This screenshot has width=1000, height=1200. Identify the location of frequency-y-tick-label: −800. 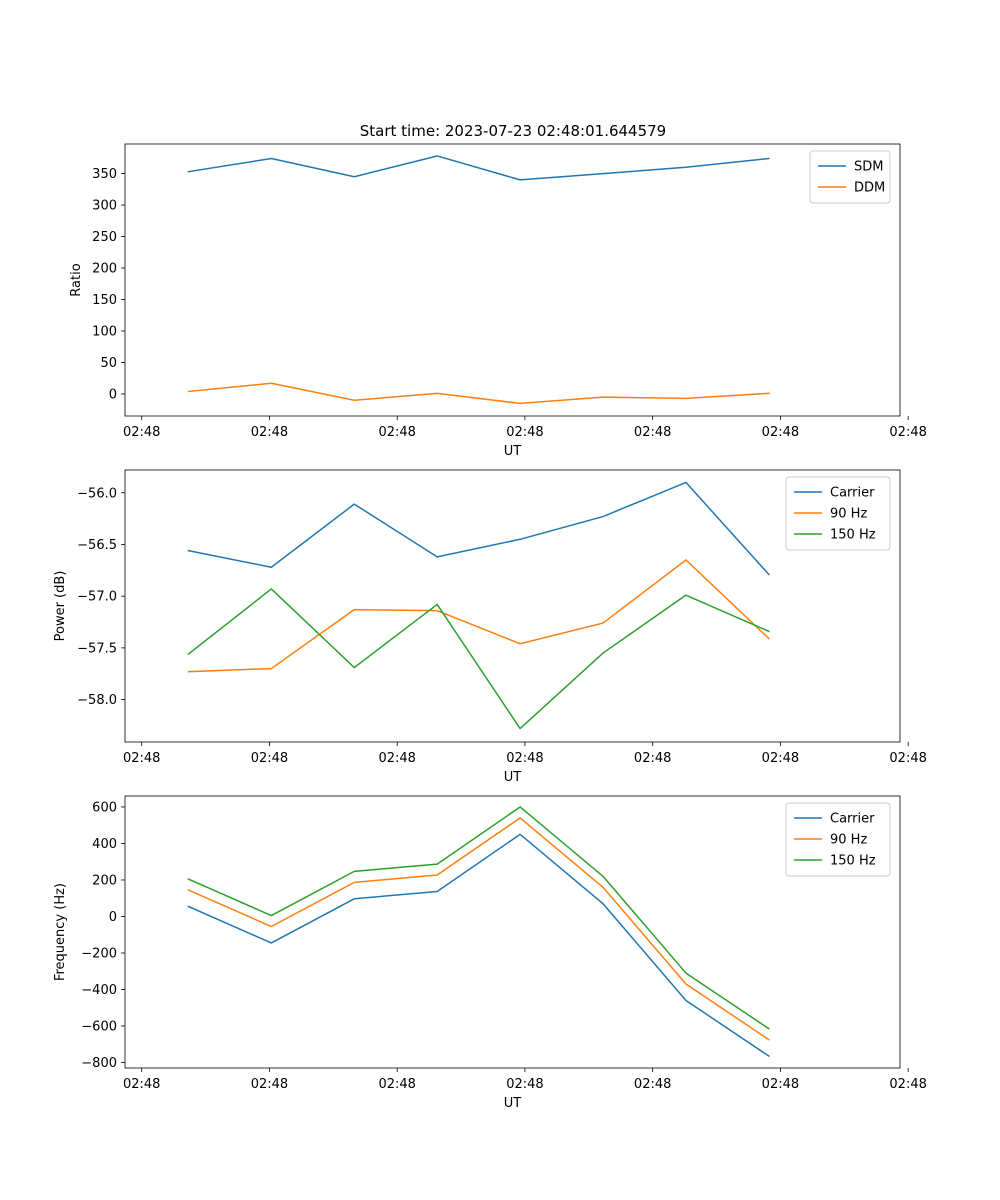
(99, 1063).